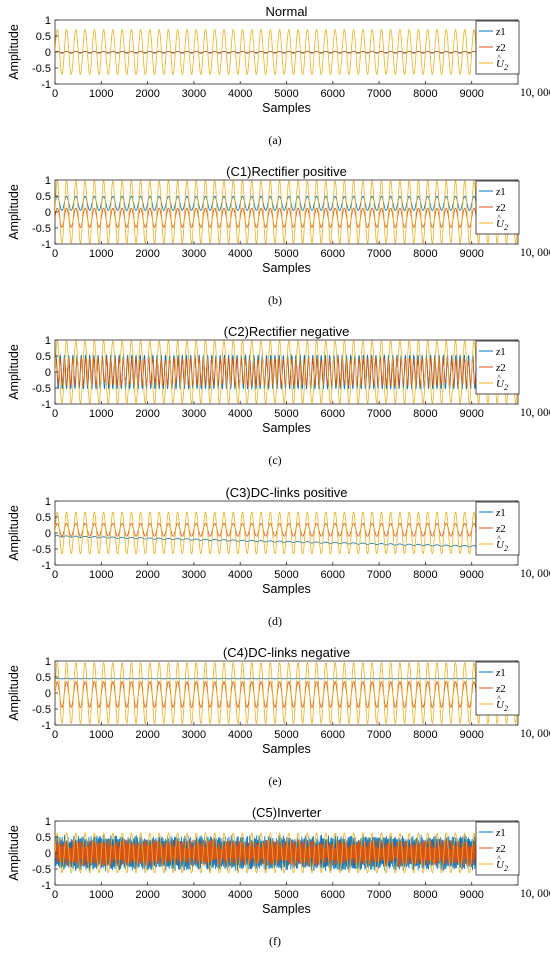 Image resolution: width=550 pixels, height=959 pixels. I want to click on chart-title: (C2)Rectifier negative, so click(287, 331).